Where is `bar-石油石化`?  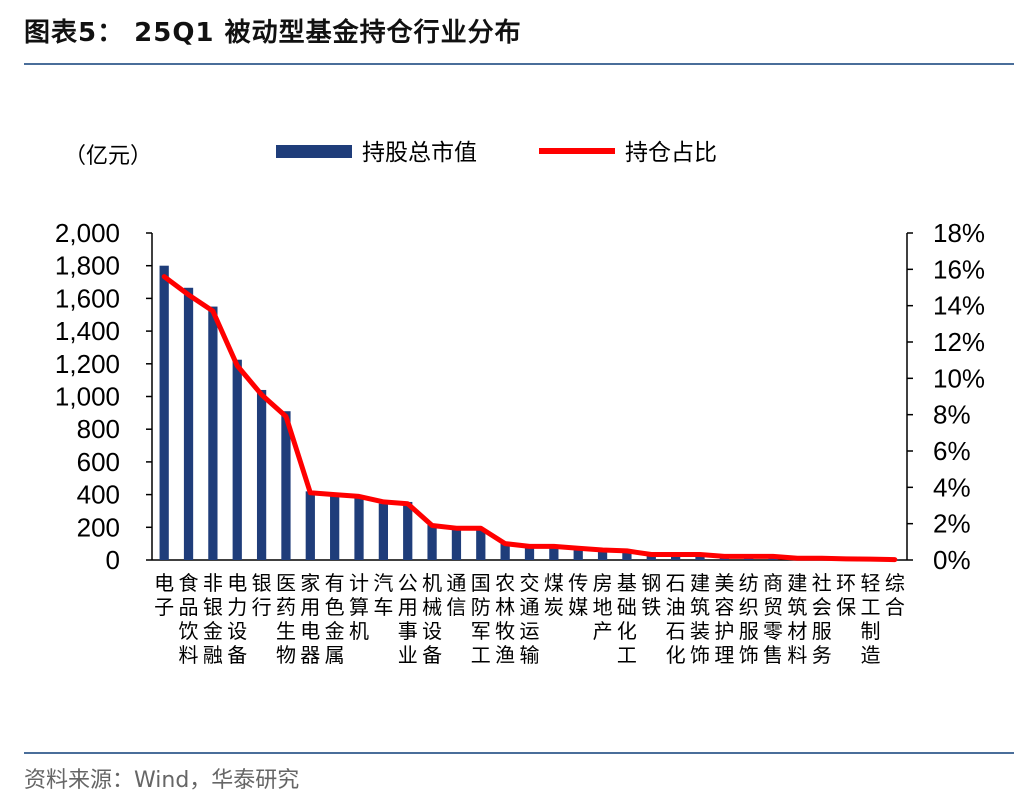 bar-石油石化 is located at coordinates (676, 557).